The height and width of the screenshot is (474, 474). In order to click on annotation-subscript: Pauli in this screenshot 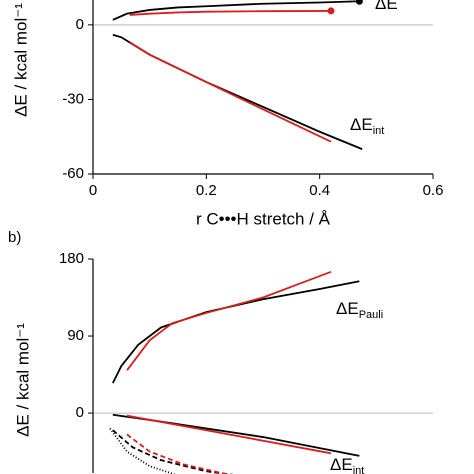, I will do `click(371, 315)`.